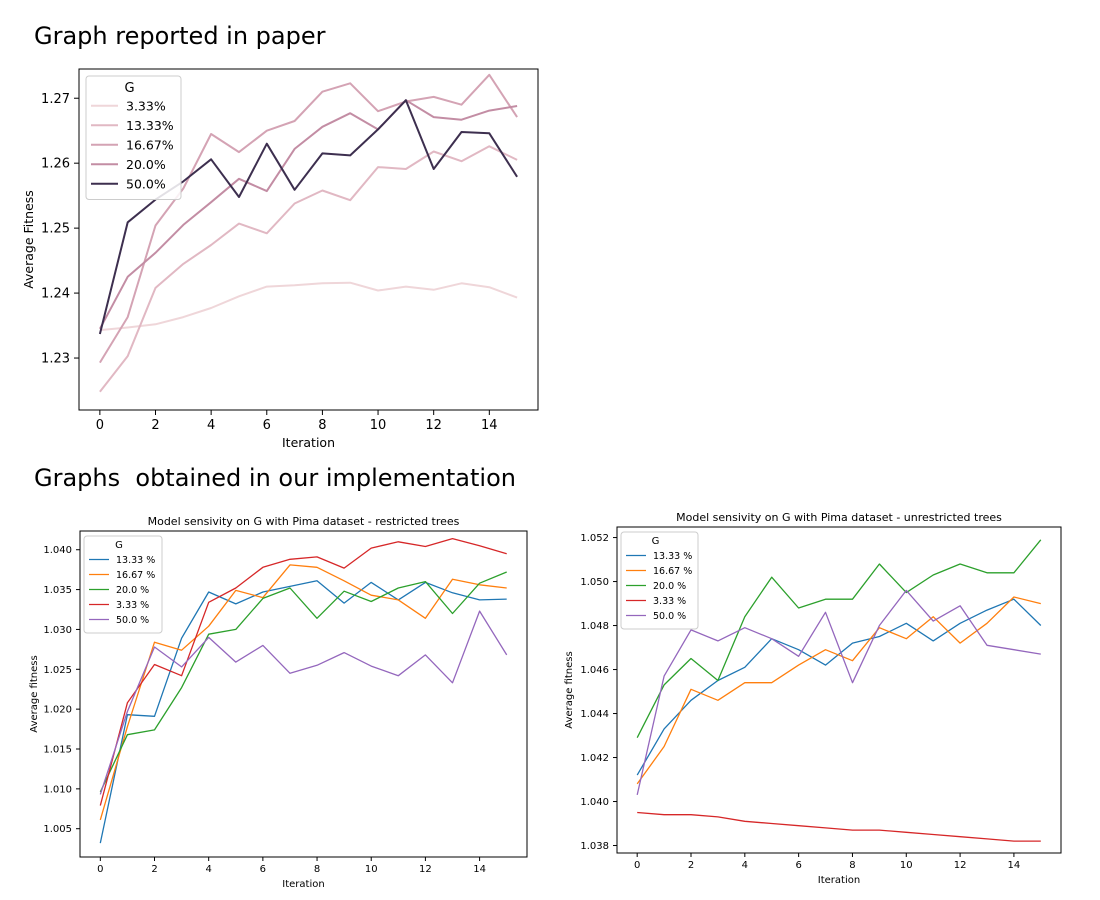  I want to click on y-tick-label: 1.050, so click(594, 582).